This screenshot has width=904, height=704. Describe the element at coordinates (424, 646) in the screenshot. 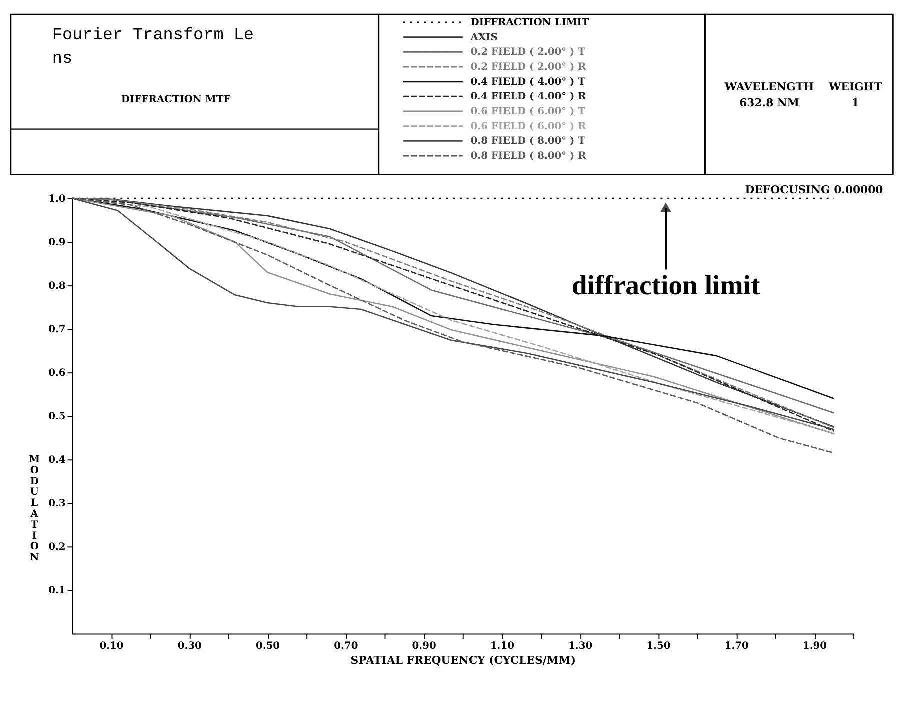

I see `x-tick-label: 0.90` at that location.